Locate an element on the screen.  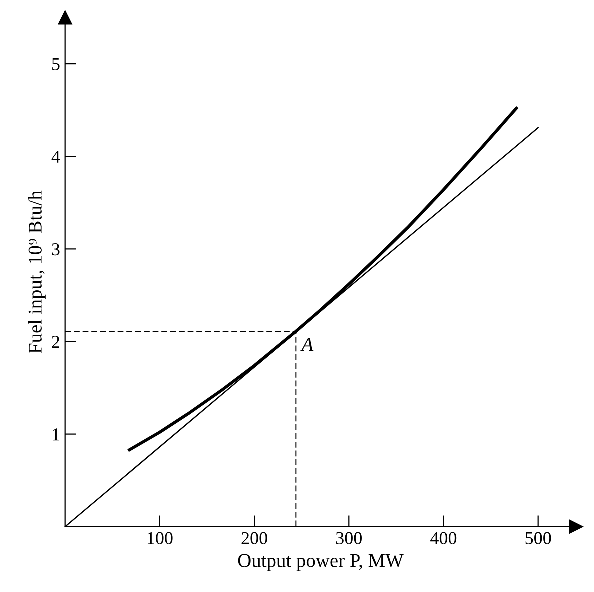
x-tick-label: 300 is located at coordinates (349, 538).